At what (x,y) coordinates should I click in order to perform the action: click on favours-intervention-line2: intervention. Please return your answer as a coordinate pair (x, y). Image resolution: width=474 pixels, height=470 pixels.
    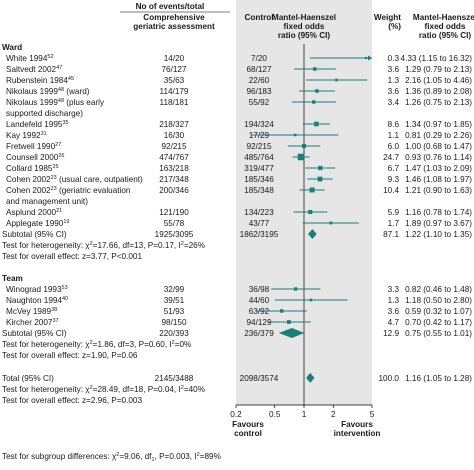
    Looking at the image, I should click on (357, 433).